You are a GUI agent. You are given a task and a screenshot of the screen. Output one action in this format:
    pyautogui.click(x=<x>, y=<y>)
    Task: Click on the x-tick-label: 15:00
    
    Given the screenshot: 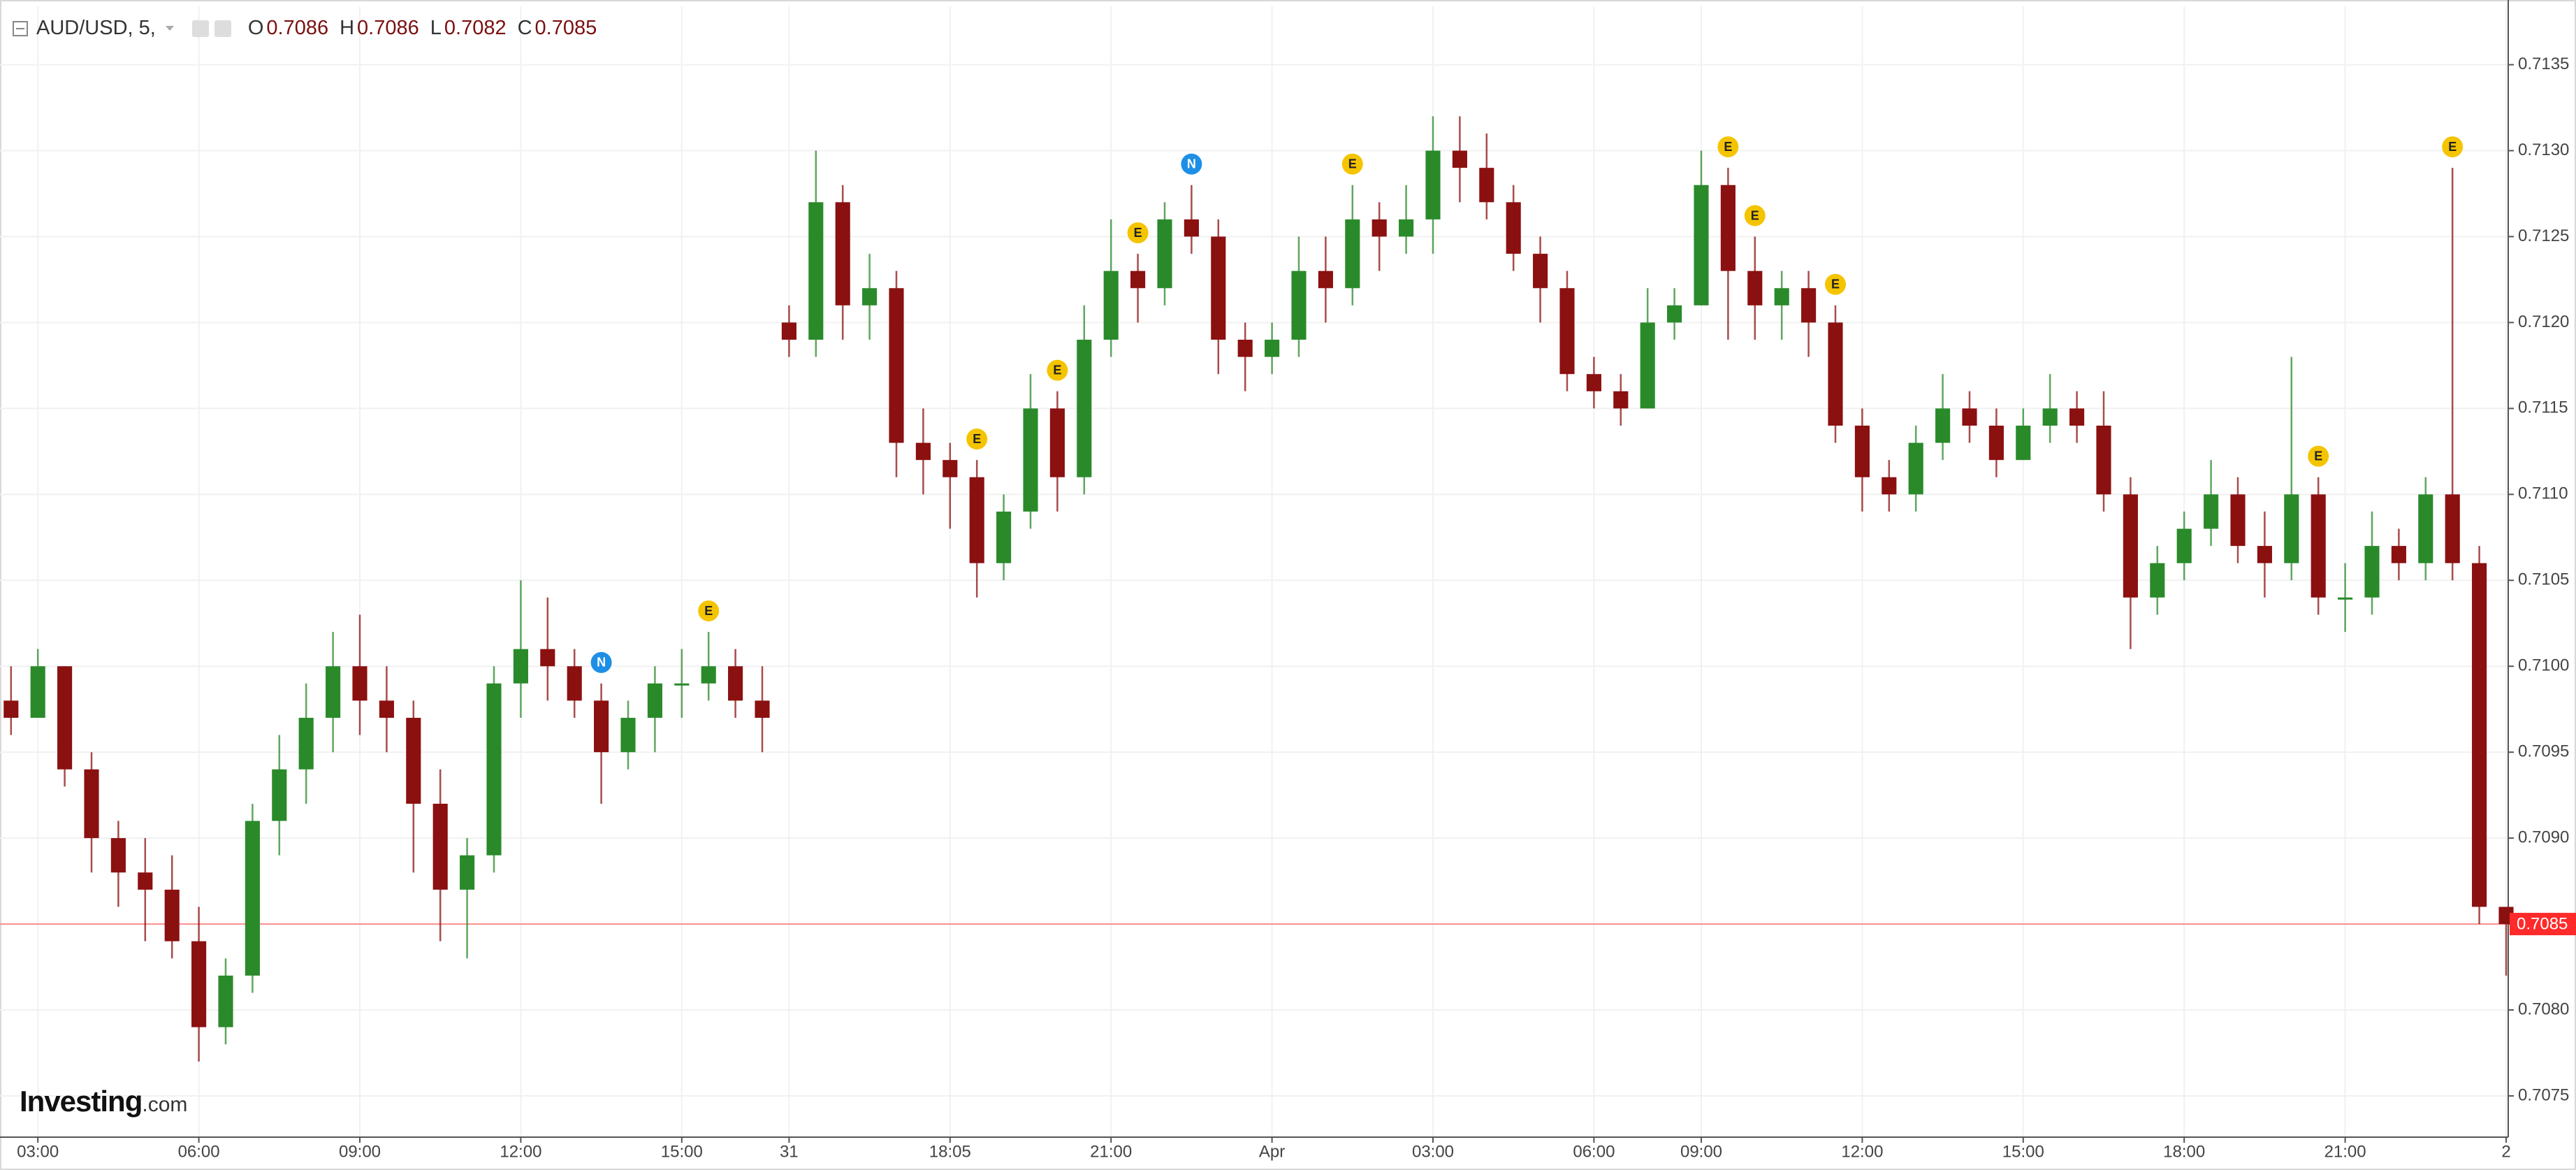 What is the action you would take?
    pyautogui.click(x=682, y=1151)
    